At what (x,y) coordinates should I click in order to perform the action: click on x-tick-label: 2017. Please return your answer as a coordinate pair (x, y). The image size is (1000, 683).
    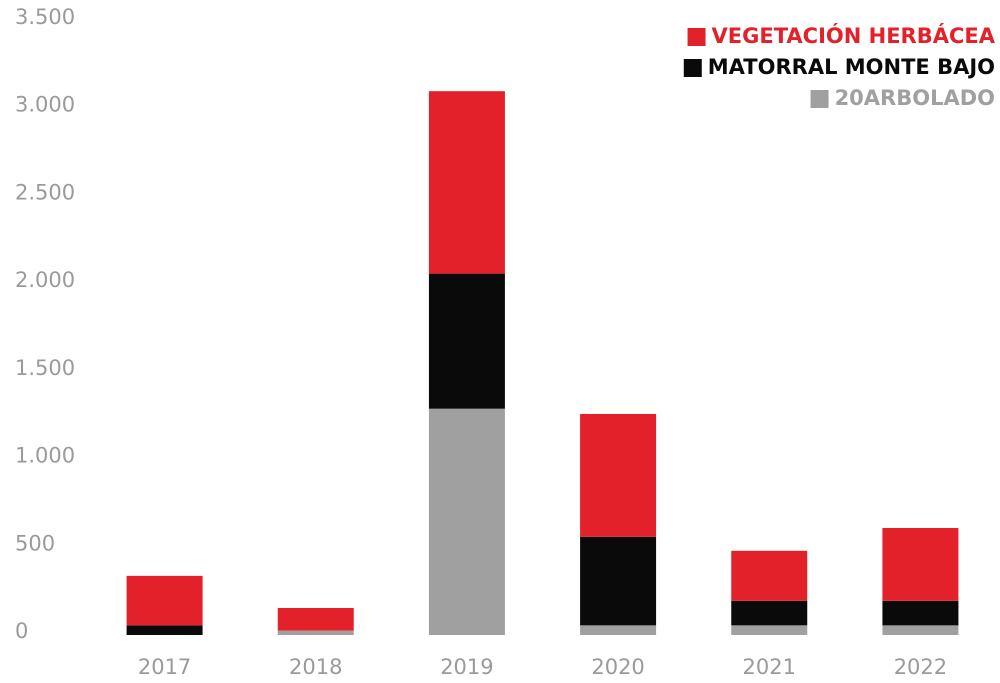
    Looking at the image, I should click on (164, 667).